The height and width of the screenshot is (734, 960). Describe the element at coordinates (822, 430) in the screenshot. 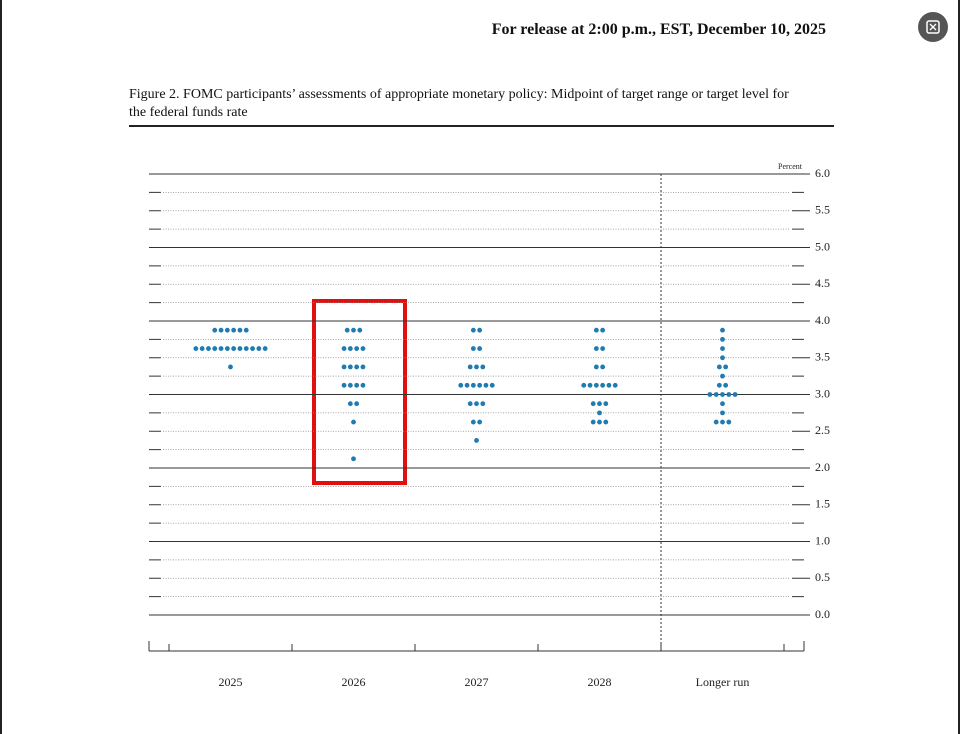

I see `y-tick-label: 2.5` at that location.